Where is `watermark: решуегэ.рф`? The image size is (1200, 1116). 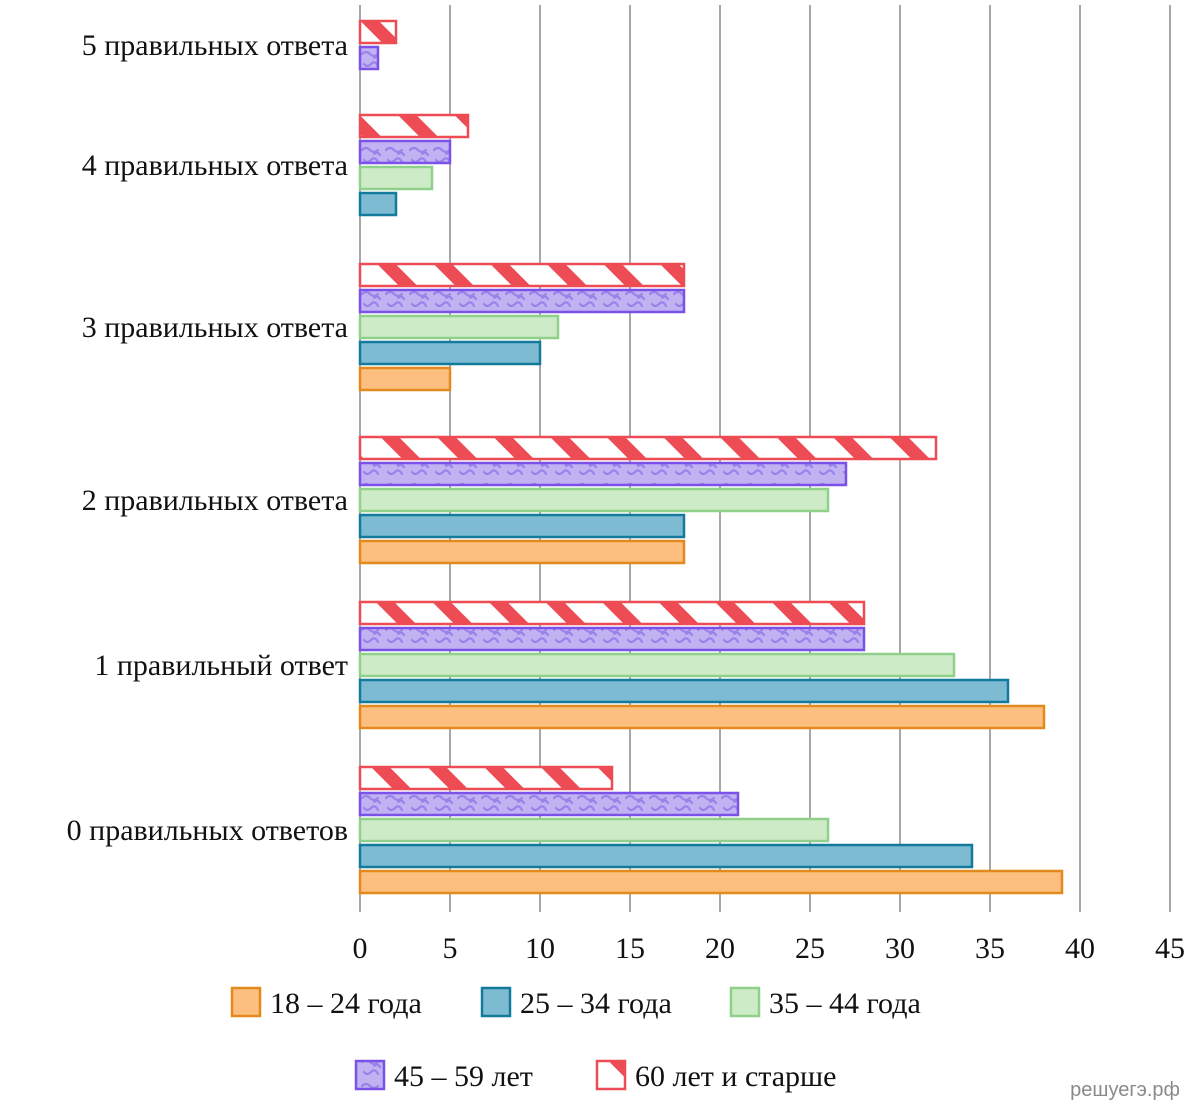 watermark: решуегэ.рф is located at coordinates (1125, 1090).